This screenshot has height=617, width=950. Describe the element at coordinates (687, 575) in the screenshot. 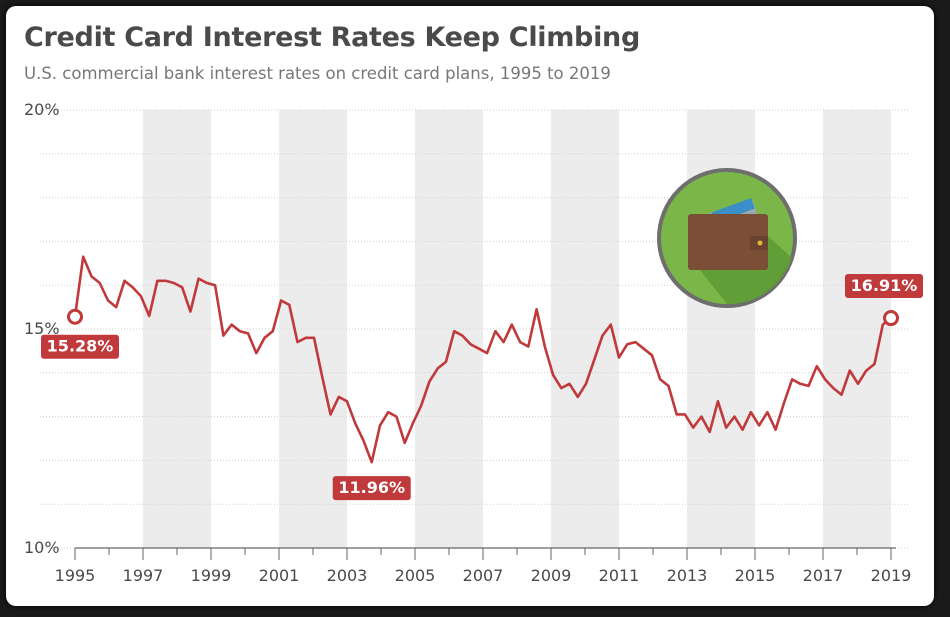

I see `x-tick-label: 2013` at that location.